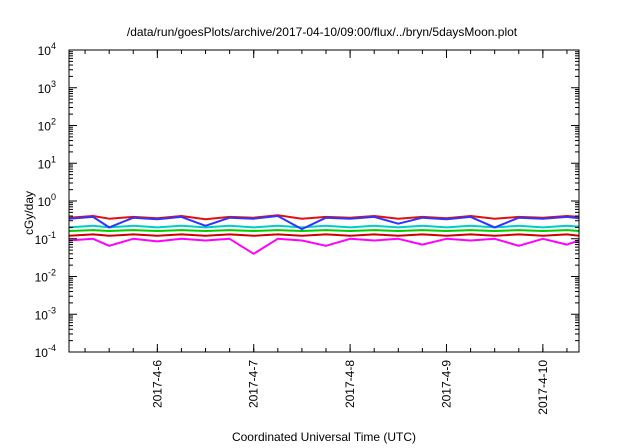 This screenshot has width=640, height=448. Describe the element at coordinates (45, 313) in the screenshot. I see `y-tick-label: 10⁻³` at that location.